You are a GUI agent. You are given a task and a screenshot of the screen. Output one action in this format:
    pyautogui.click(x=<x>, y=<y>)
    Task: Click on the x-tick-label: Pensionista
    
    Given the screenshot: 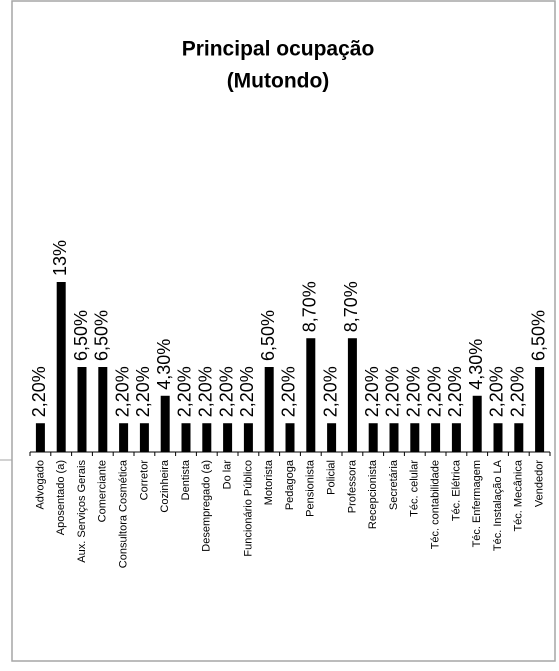 What is the action you would take?
    pyautogui.click(x=311, y=488)
    